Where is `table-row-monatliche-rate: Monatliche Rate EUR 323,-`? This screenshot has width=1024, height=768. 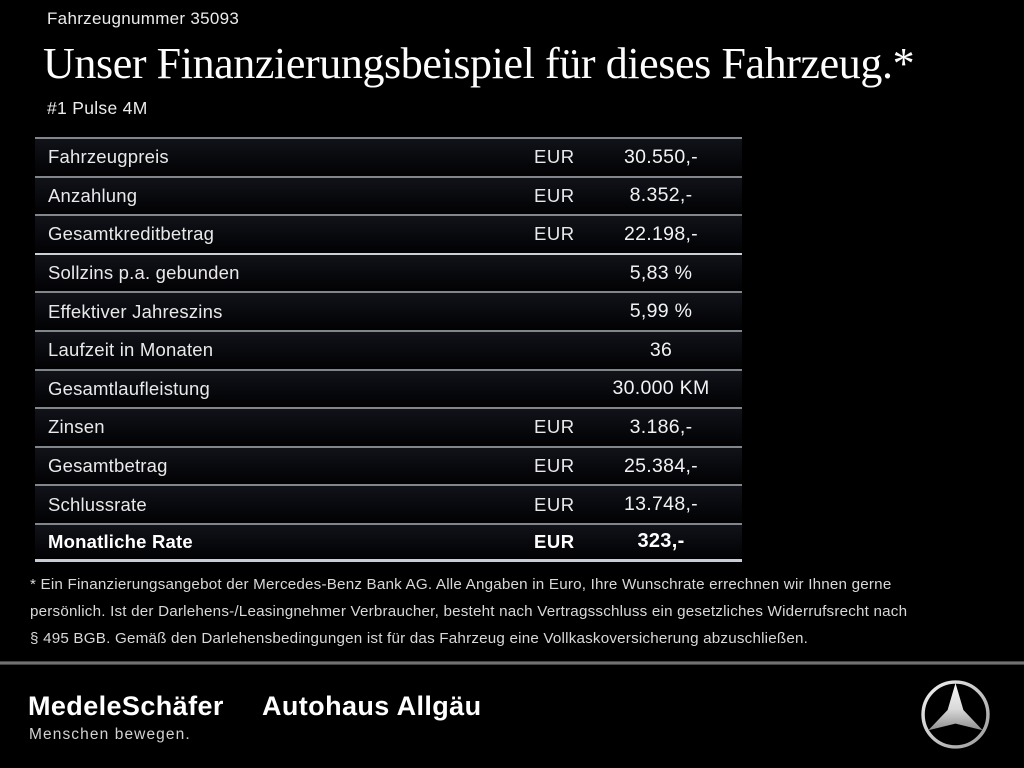 table-row-monatliche-rate: Monatliche Rate EUR 323,- is located at coordinates (388, 542).